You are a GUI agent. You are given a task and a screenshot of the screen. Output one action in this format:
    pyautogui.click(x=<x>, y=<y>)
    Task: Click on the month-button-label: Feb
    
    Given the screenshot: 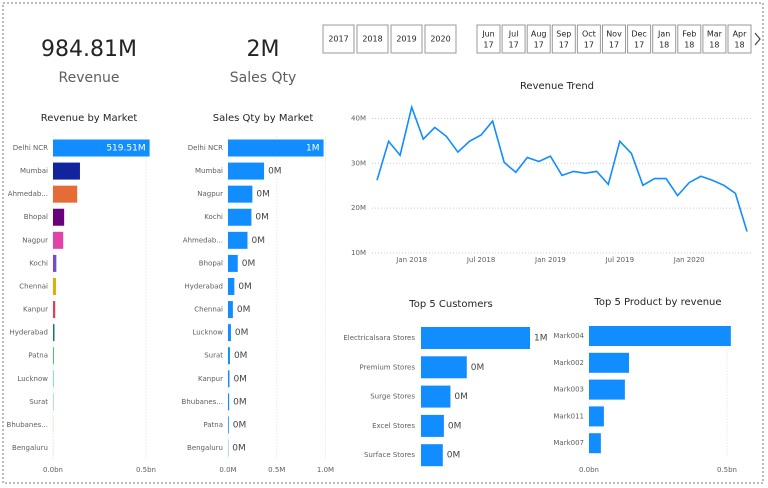 What is the action you would take?
    pyautogui.click(x=689, y=34)
    